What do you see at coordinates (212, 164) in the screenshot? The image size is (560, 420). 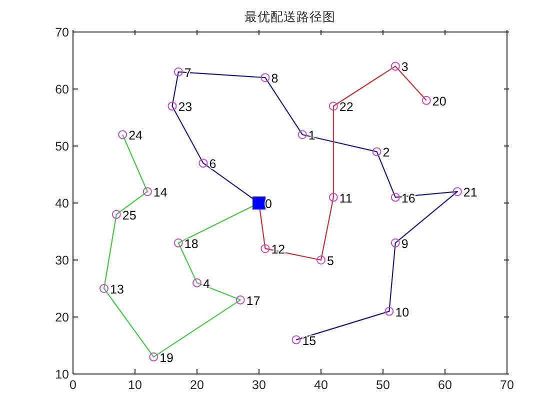 I see `annotation: 6` at bounding box center [212, 164].